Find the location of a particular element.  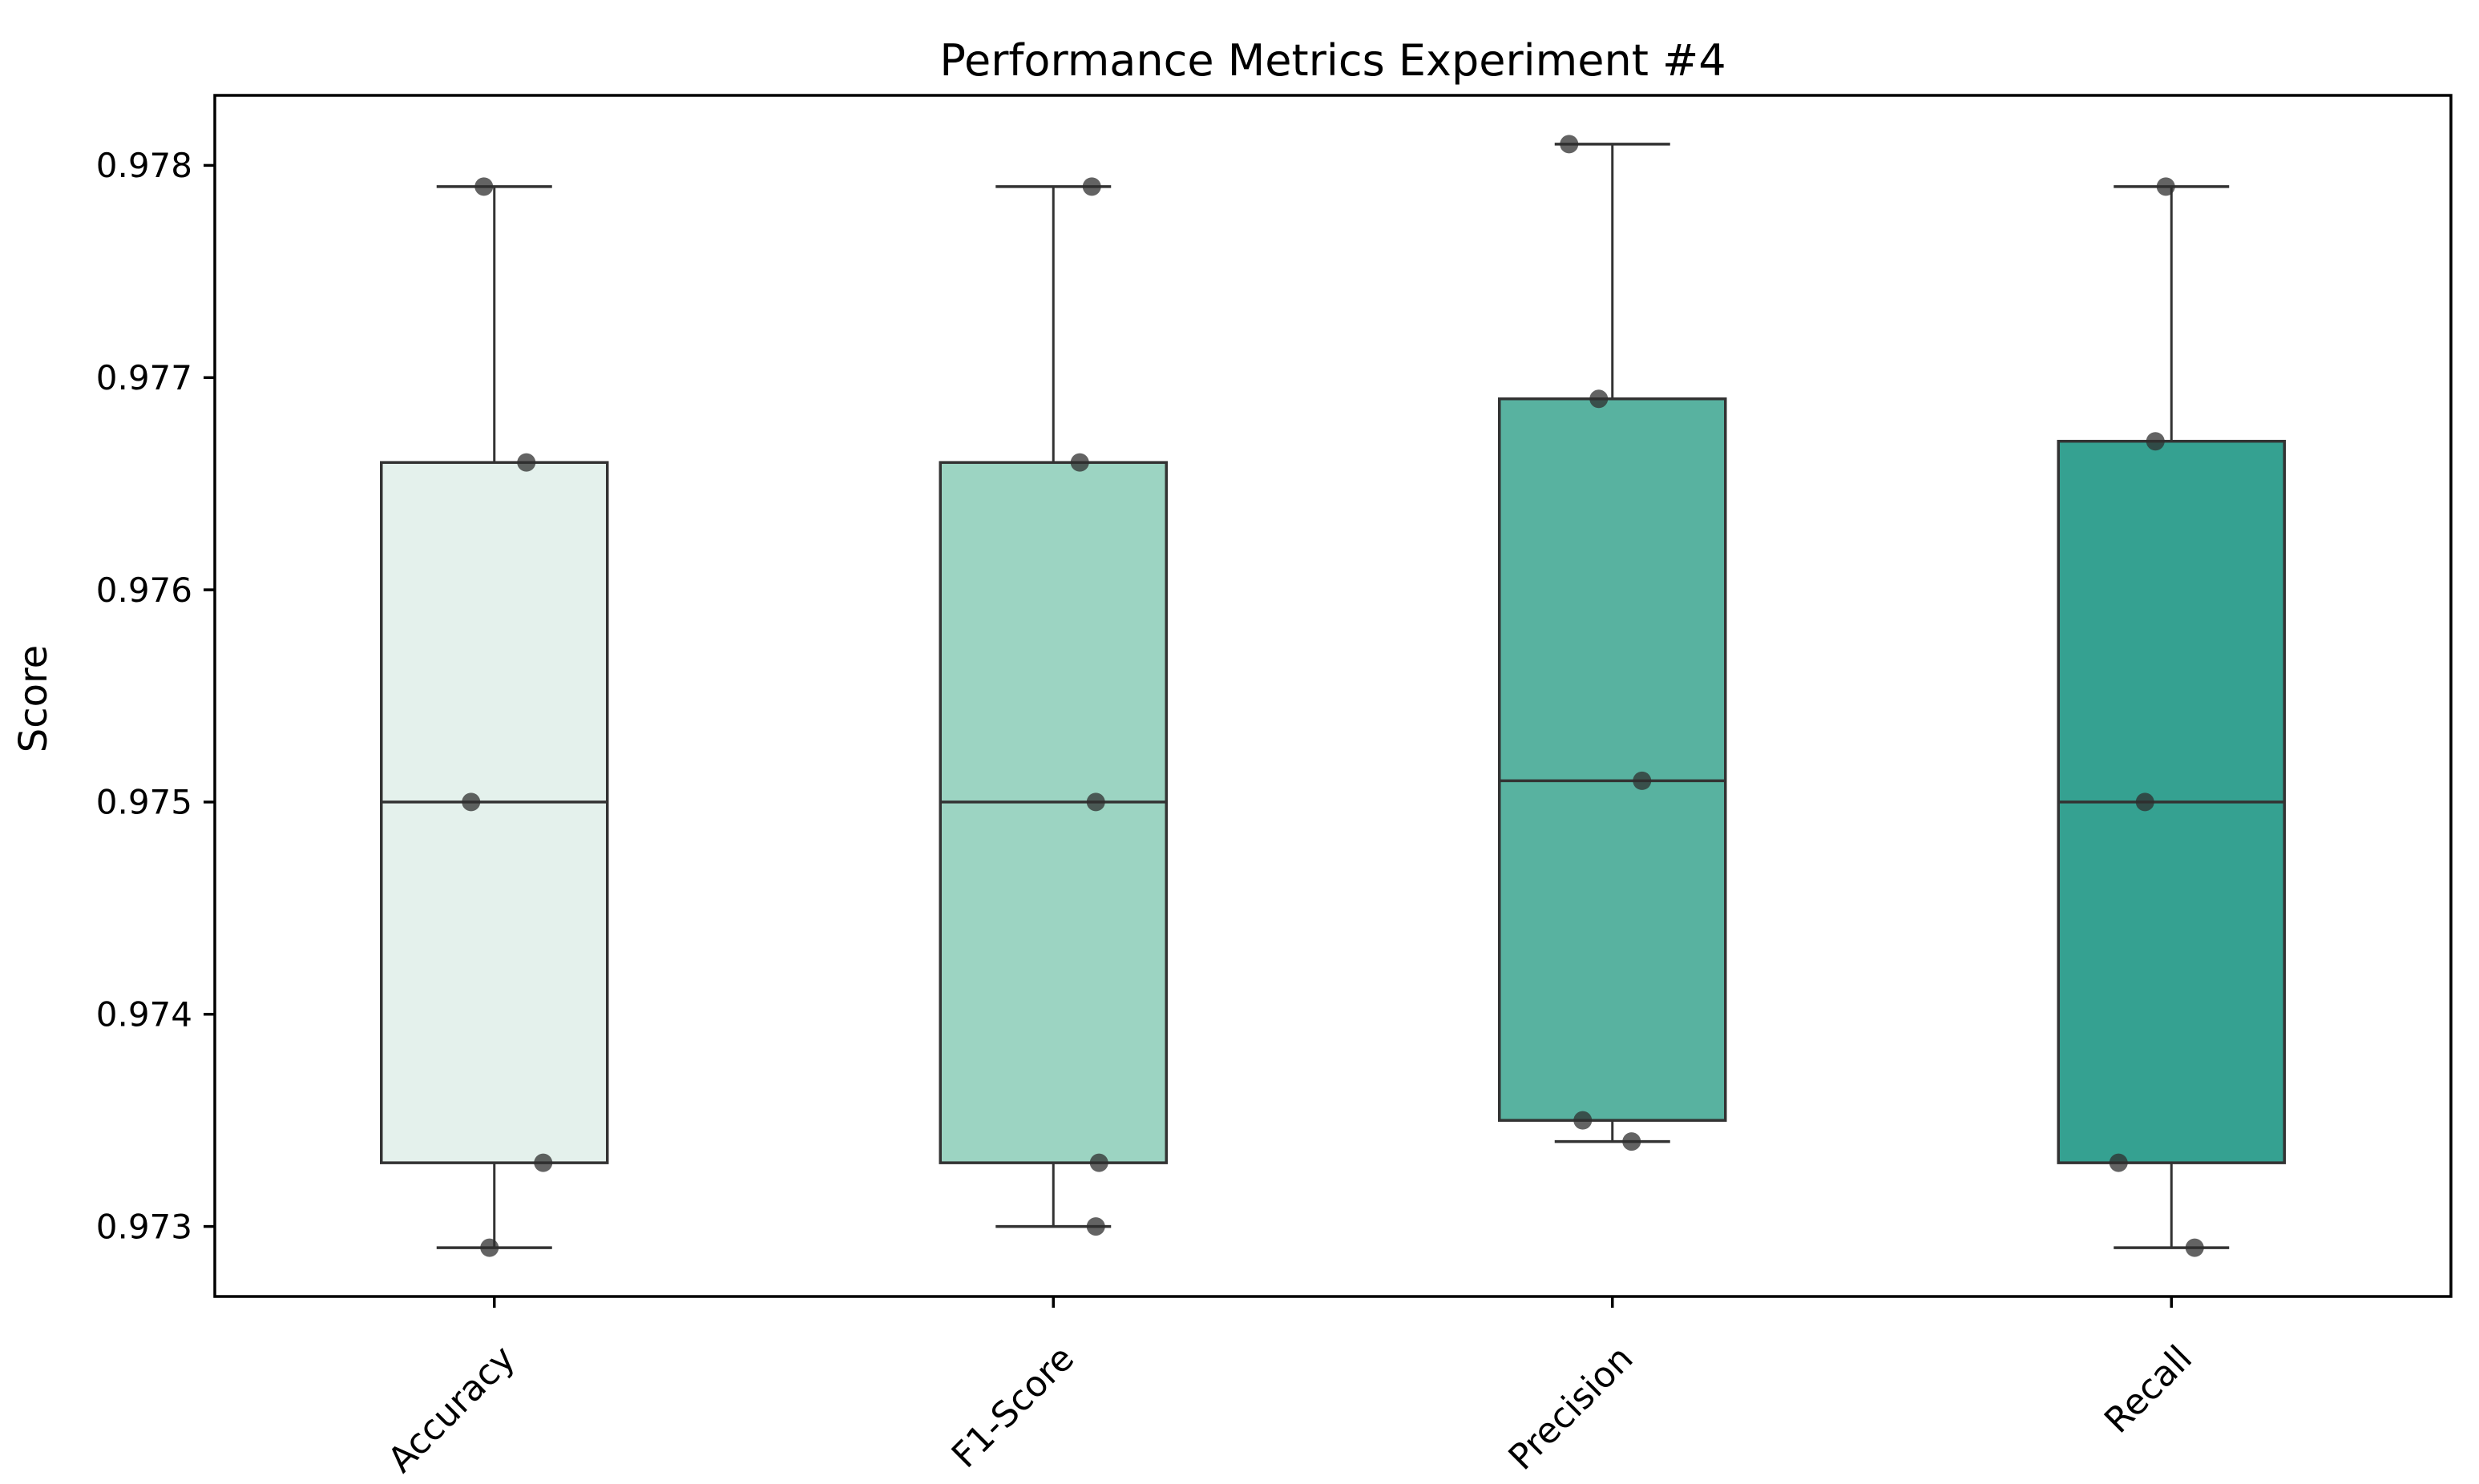

box-accuracy is located at coordinates (494, 717).